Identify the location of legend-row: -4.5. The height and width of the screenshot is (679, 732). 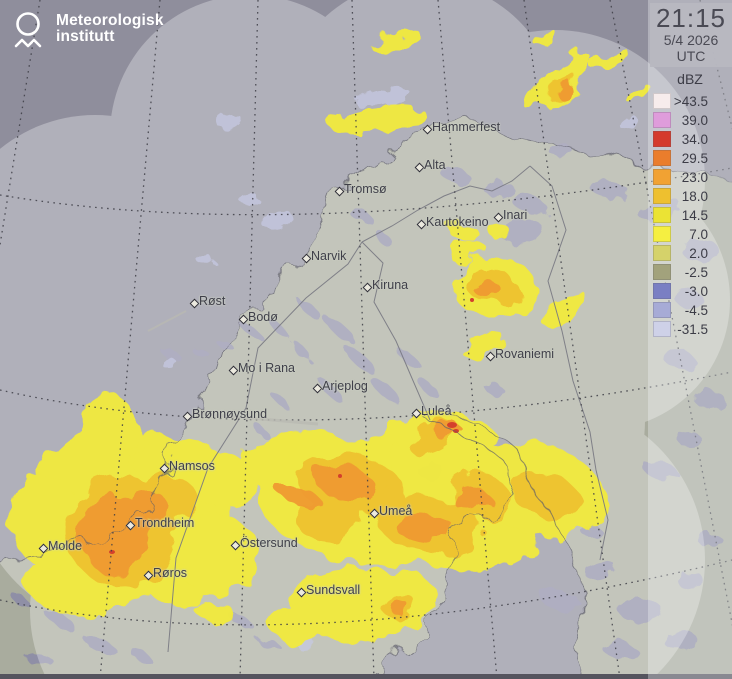
(690, 310).